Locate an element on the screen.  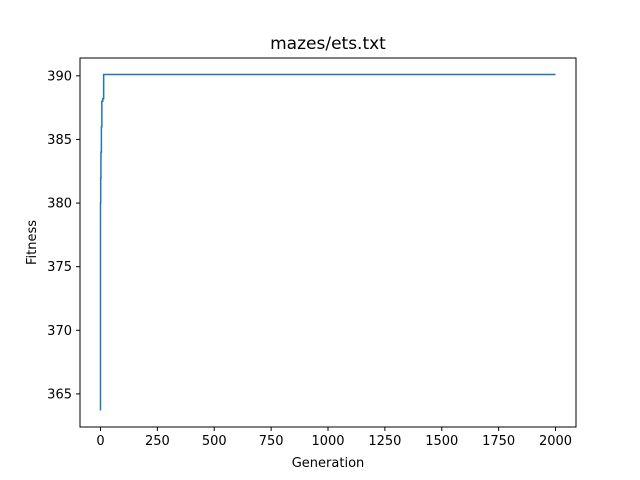
y-tick-label: 370 is located at coordinates (59, 331).